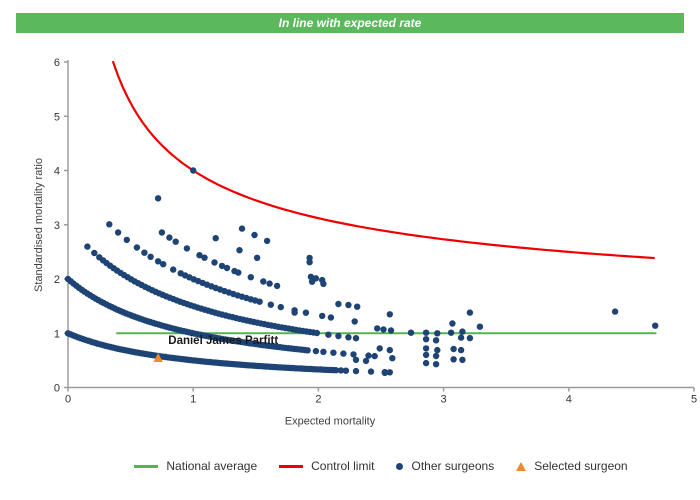  What do you see at coordinates (57, 63) in the screenshot?
I see `svg-text: 6` at bounding box center [57, 63].